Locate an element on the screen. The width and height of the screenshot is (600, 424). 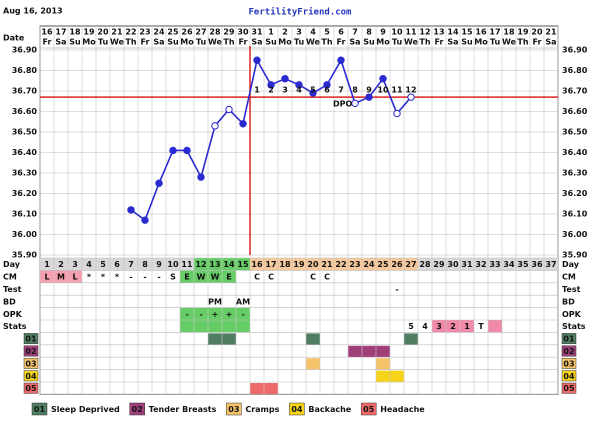
dpo-number: 8 is located at coordinates (355, 90).